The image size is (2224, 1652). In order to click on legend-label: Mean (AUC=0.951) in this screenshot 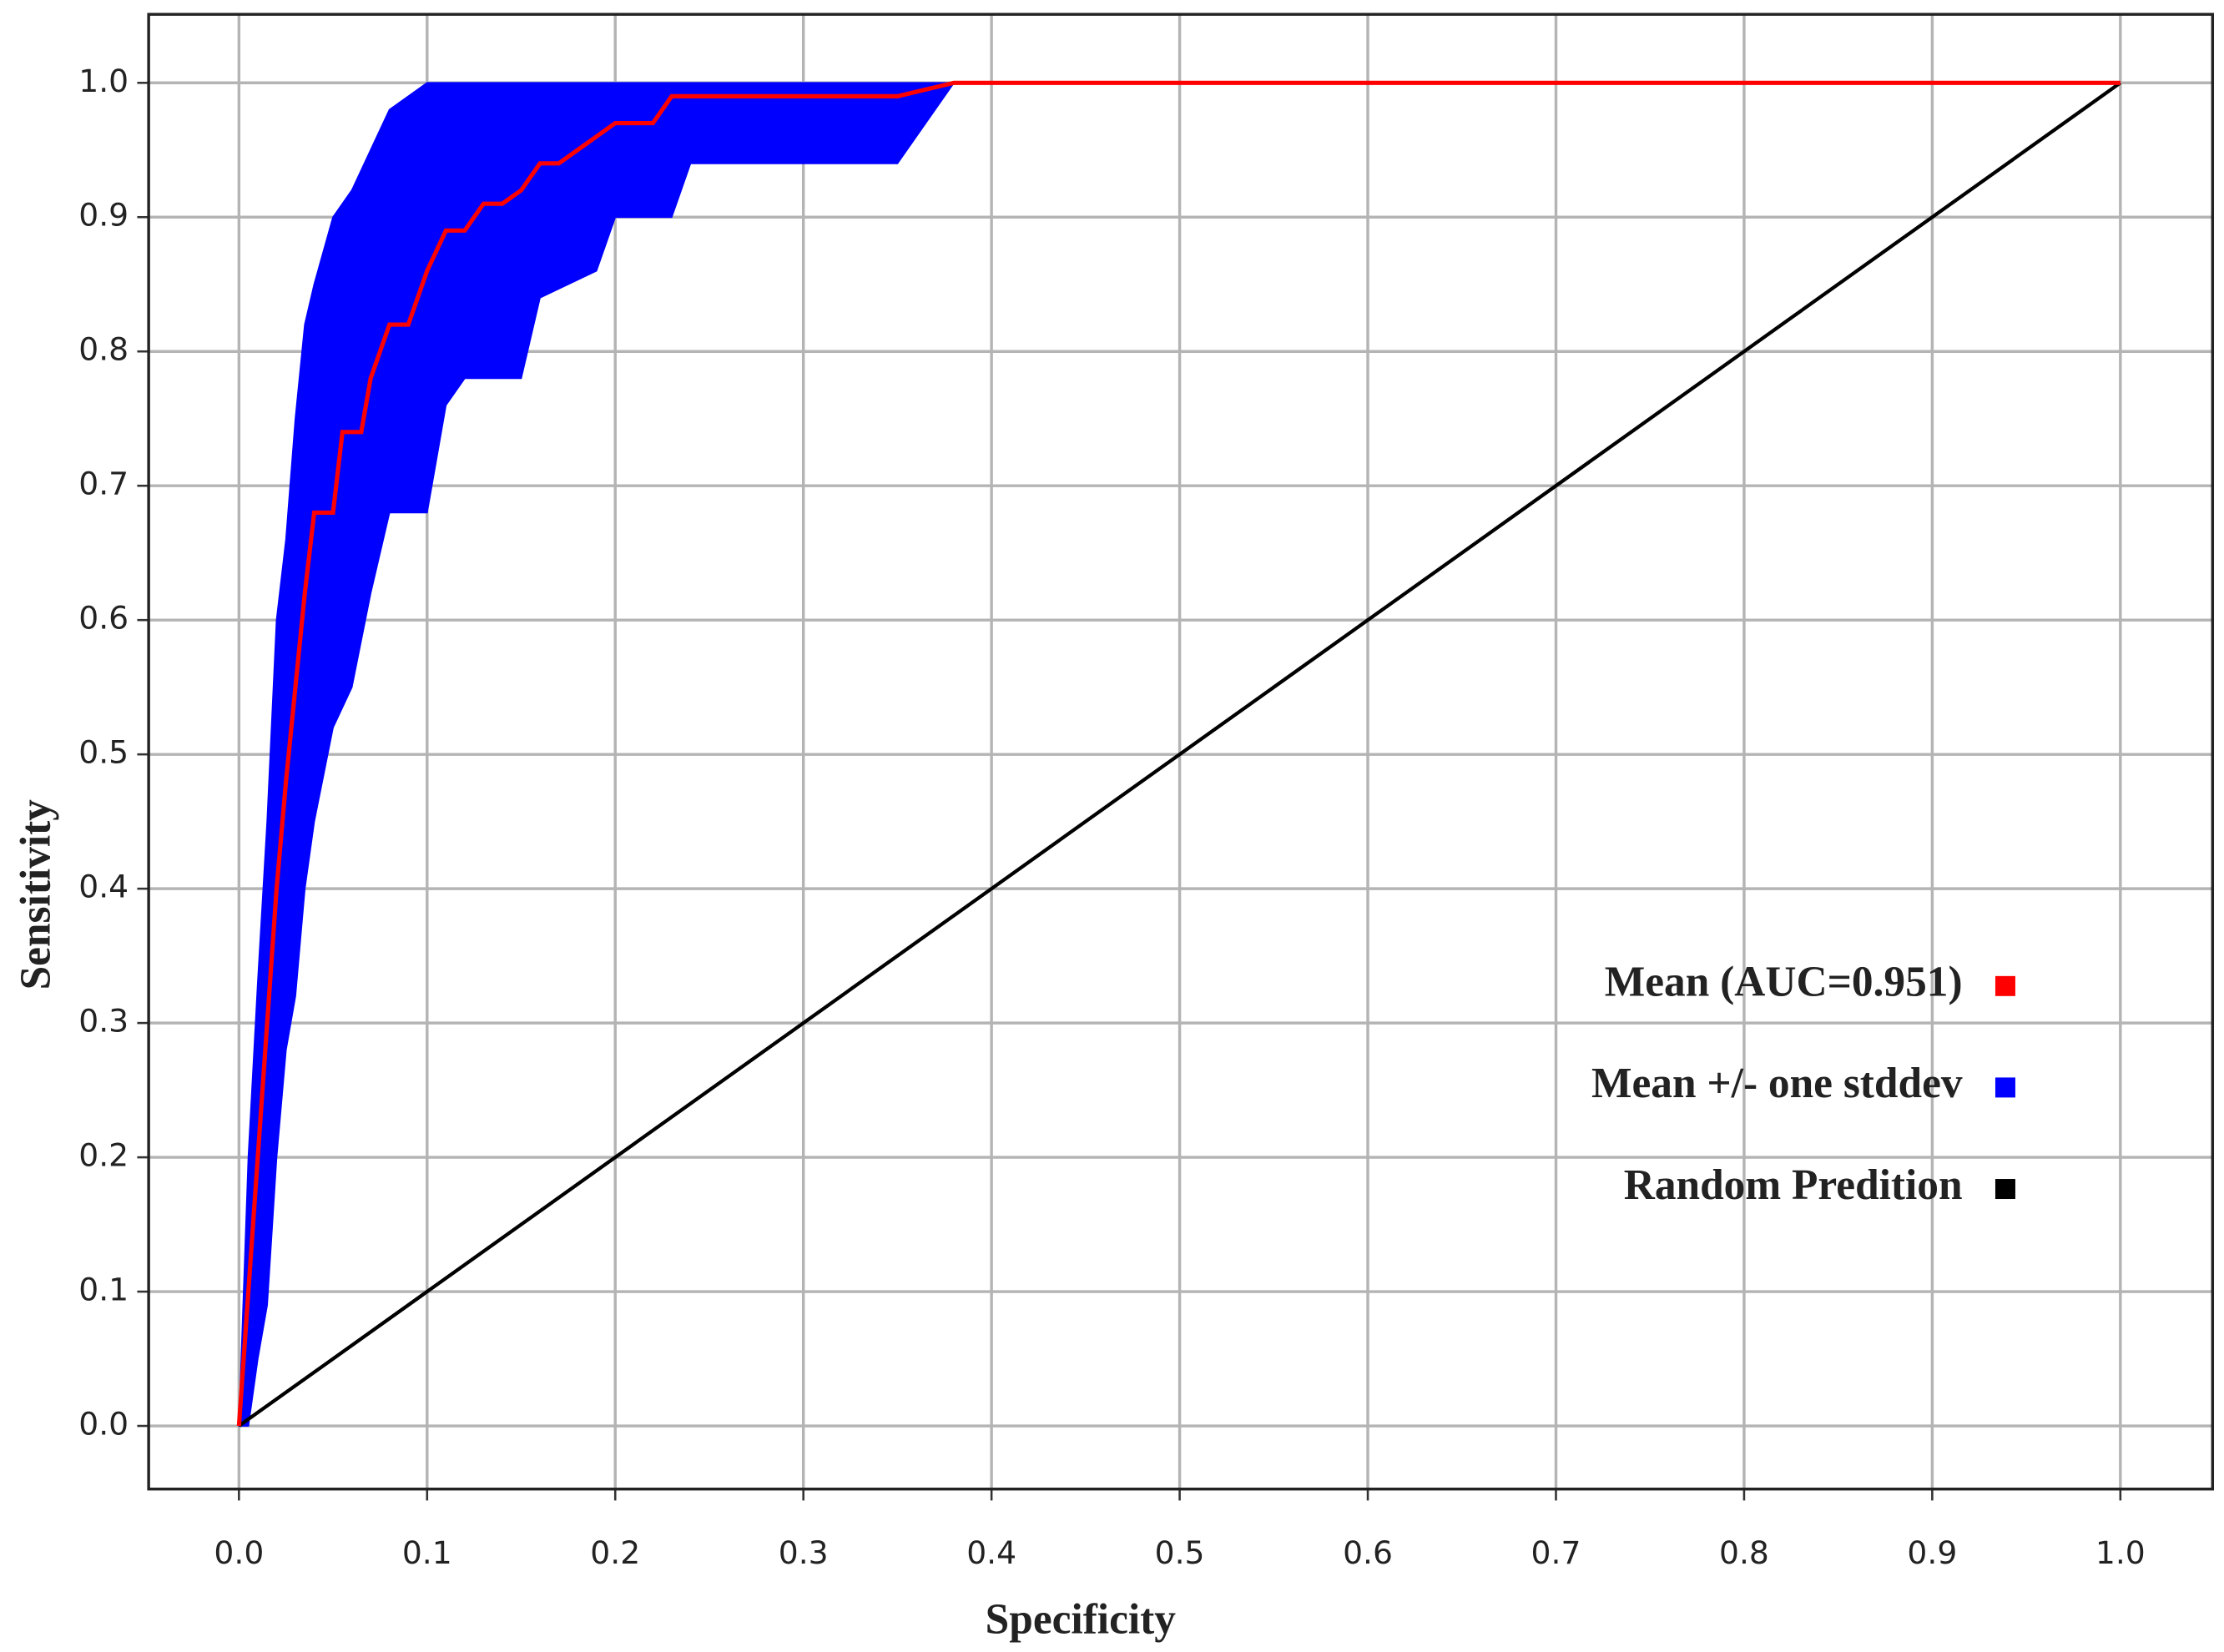, I will do `click(1784, 983)`.